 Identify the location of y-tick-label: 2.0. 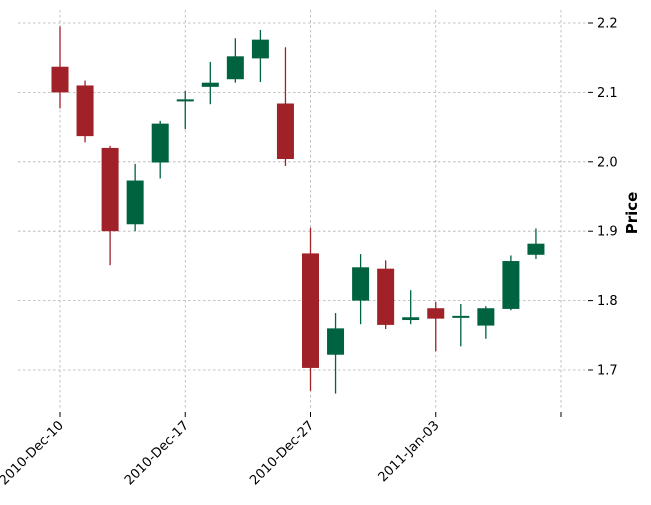
(607, 162).